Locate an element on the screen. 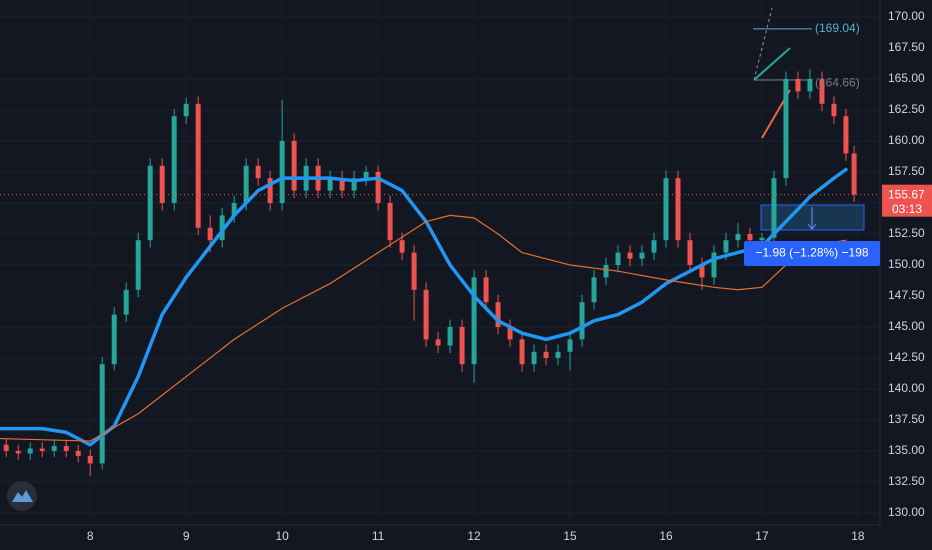 The width and height of the screenshot is (932, 550). green-drawing is located at coordinates (772, 64).